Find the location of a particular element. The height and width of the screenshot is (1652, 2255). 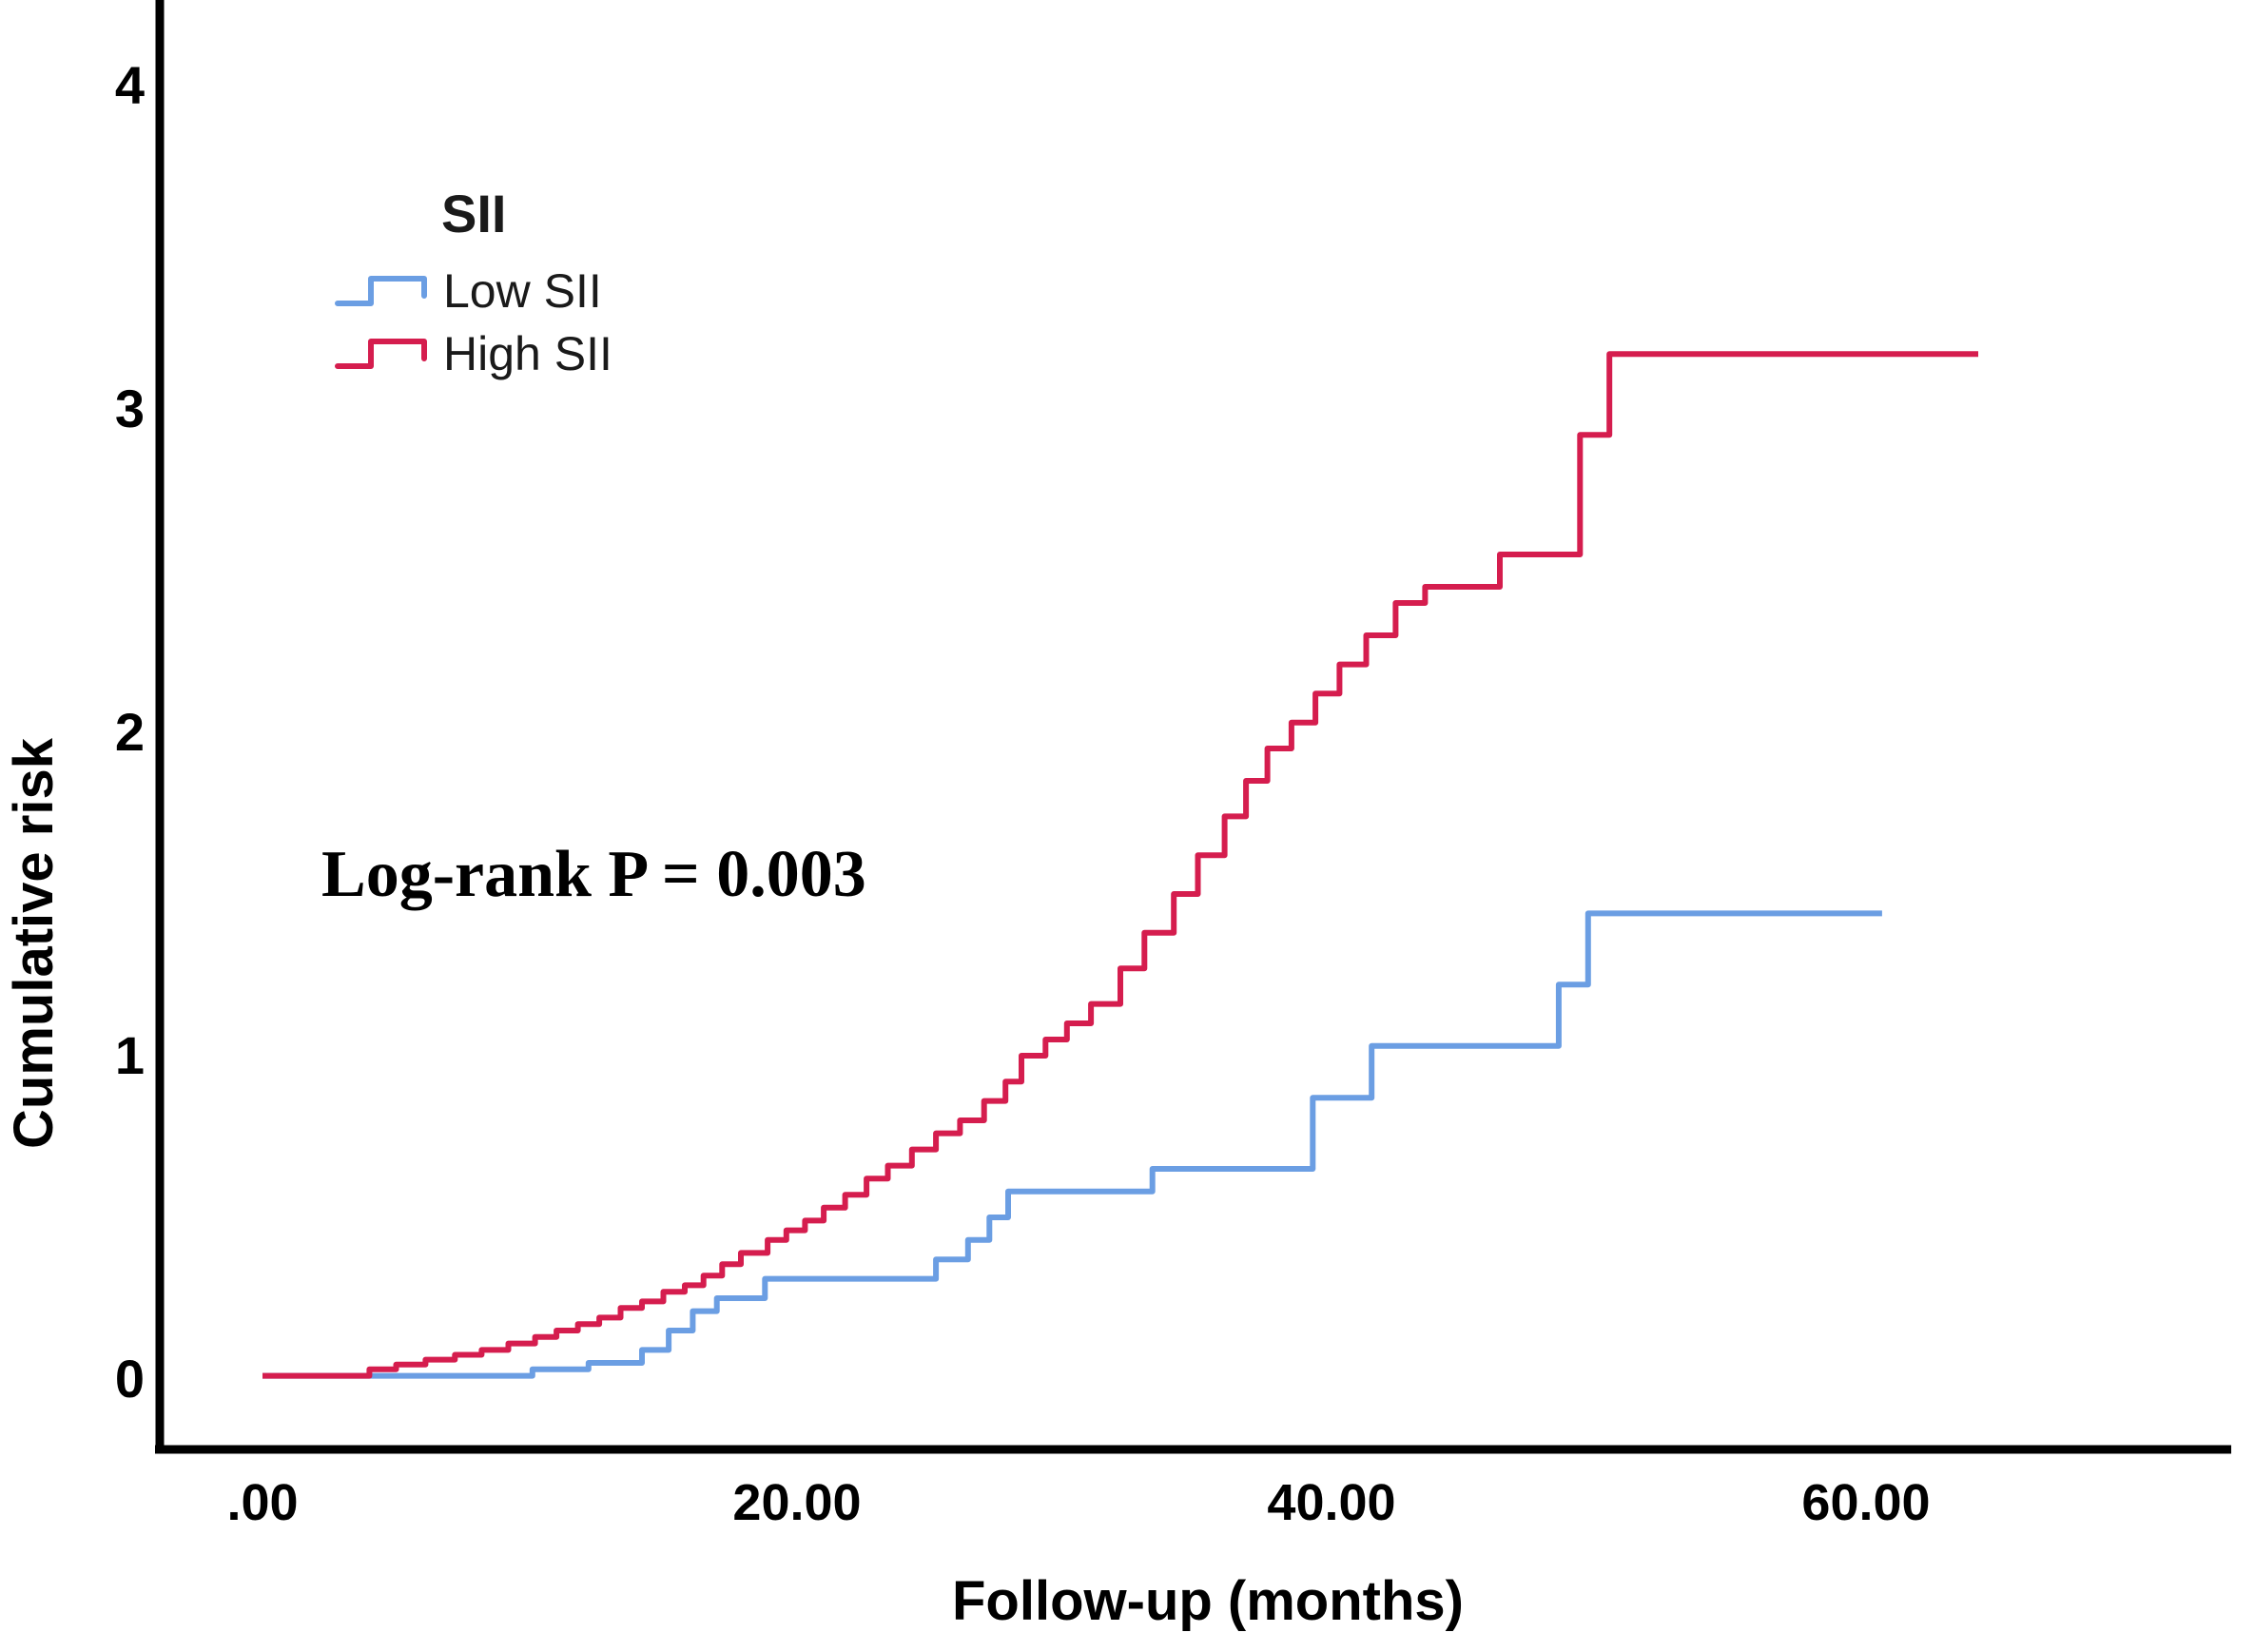

x-tick-label-40: 40.00 is located at coordinates (1331, 1502).